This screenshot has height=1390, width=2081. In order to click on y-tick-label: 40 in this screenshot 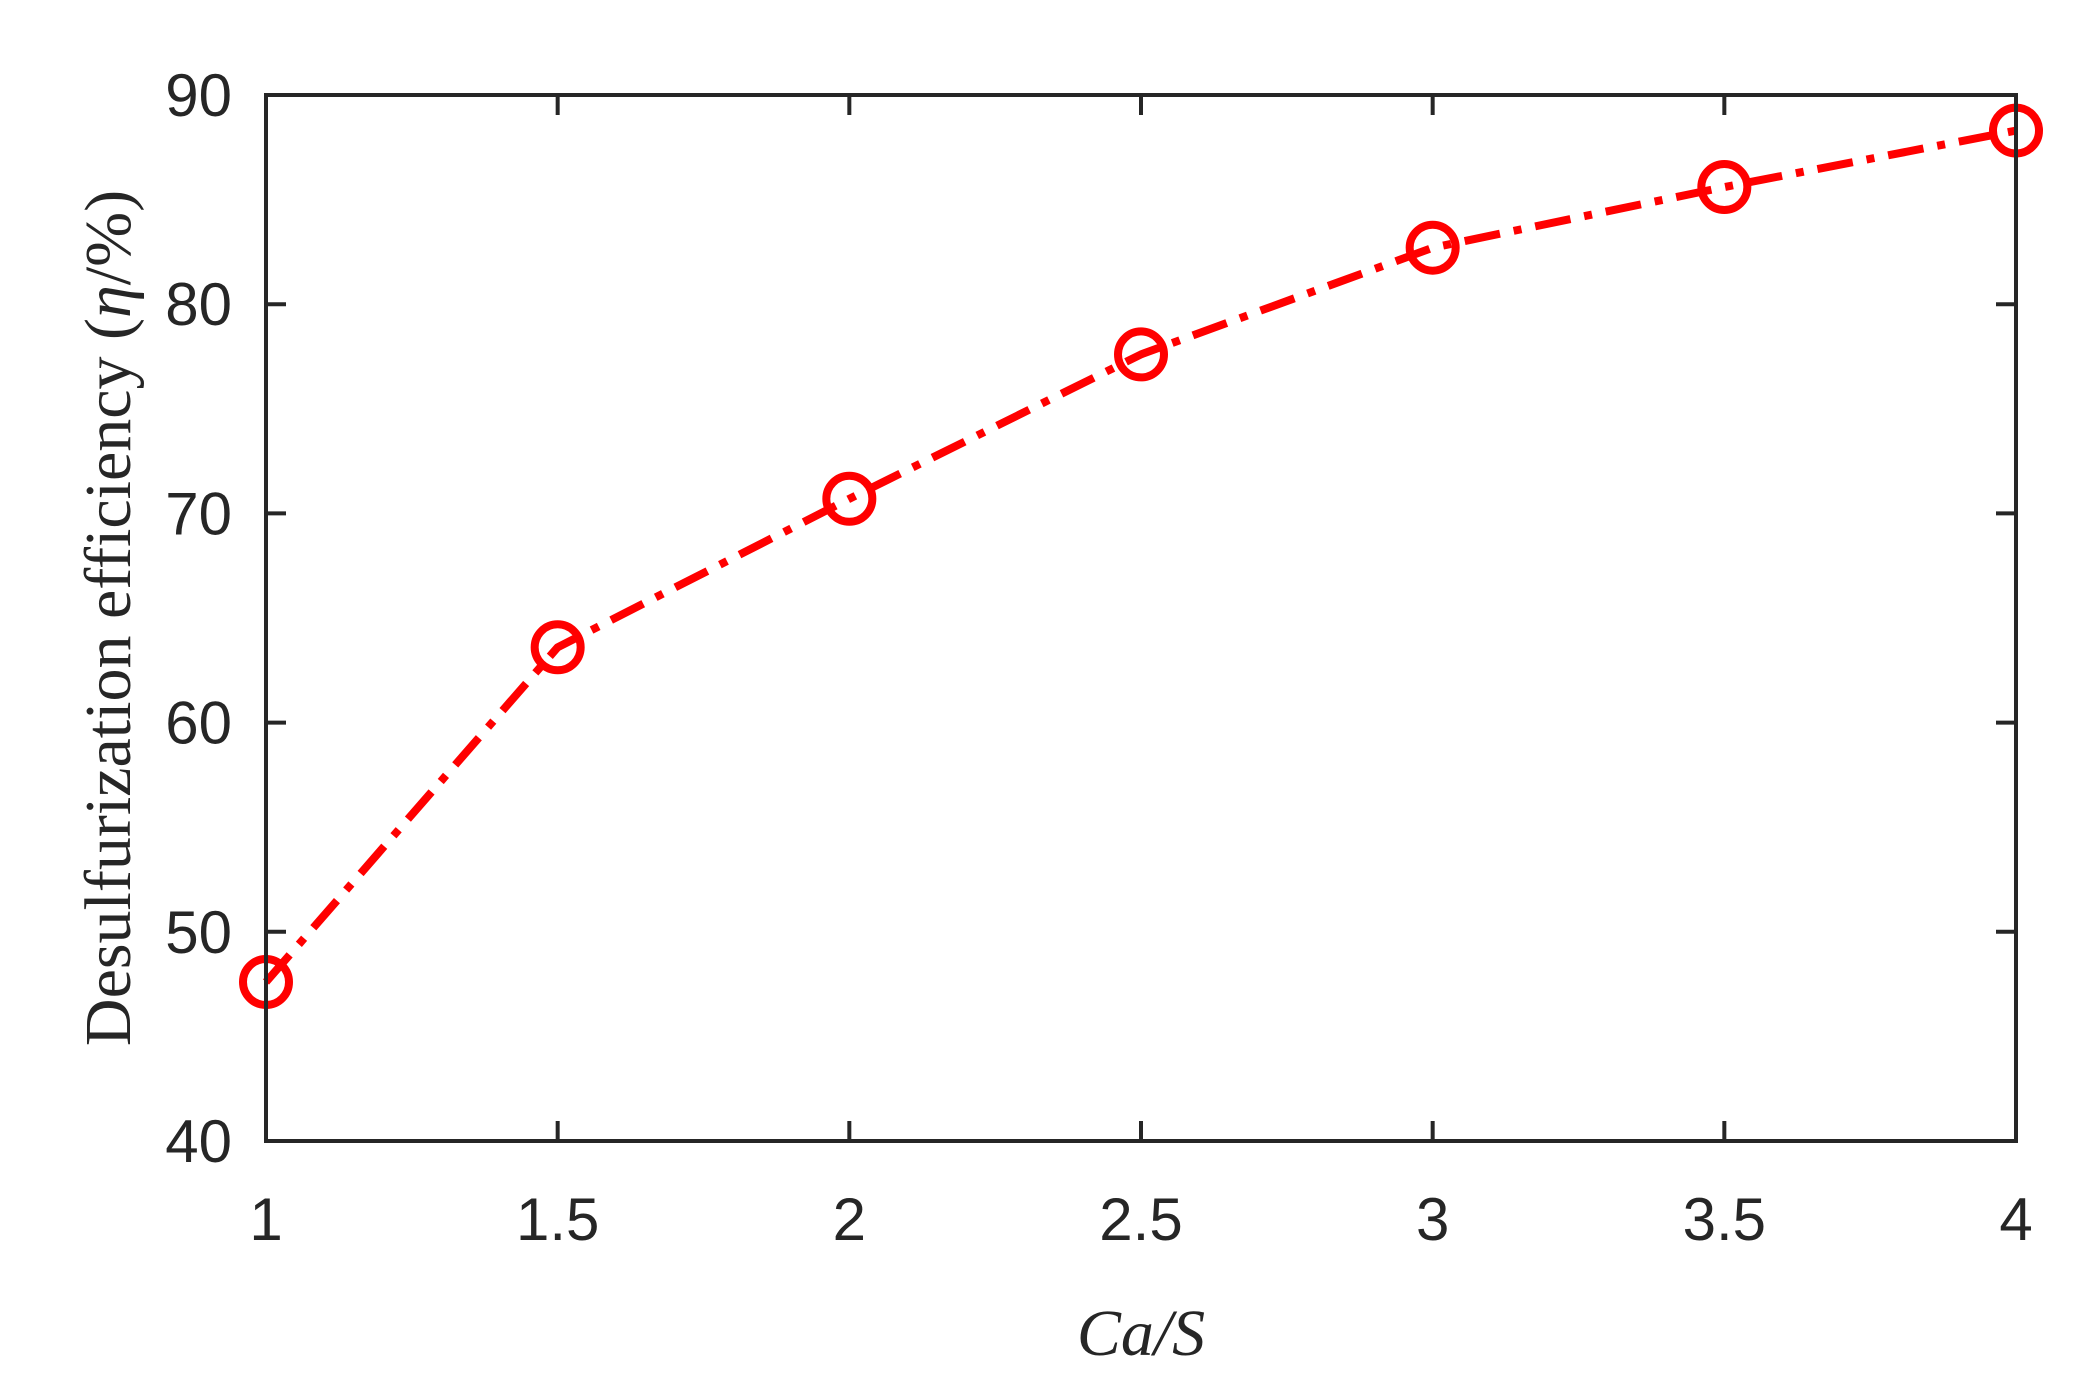, I will do `click(198, 1141)`.